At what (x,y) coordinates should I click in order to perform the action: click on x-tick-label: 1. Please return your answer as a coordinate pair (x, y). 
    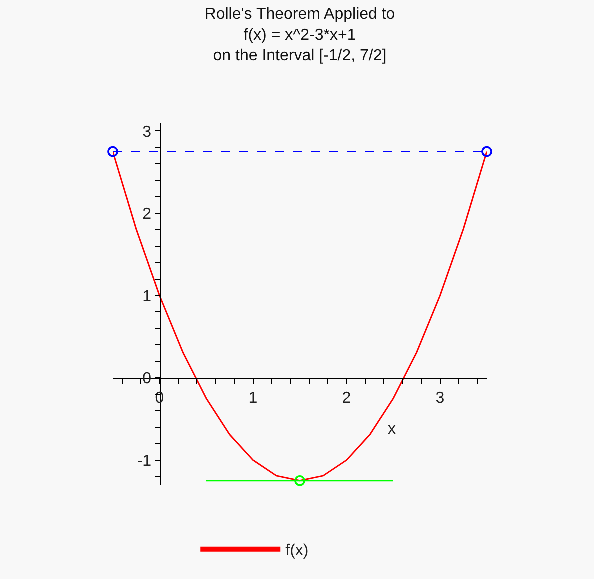
    Looking at the image, I should click on (253, 399).